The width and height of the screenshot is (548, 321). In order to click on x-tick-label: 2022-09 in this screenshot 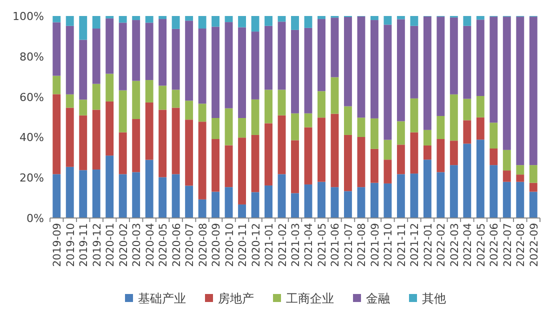, I will do `click(534, 245)`.